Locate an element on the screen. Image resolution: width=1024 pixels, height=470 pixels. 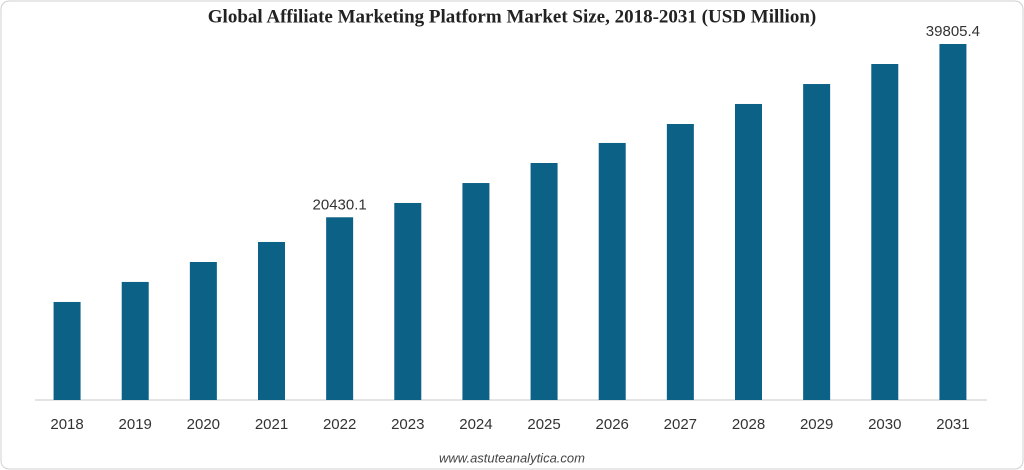
source: www.astuteanalytica.com is located at coordinates (512, 457).